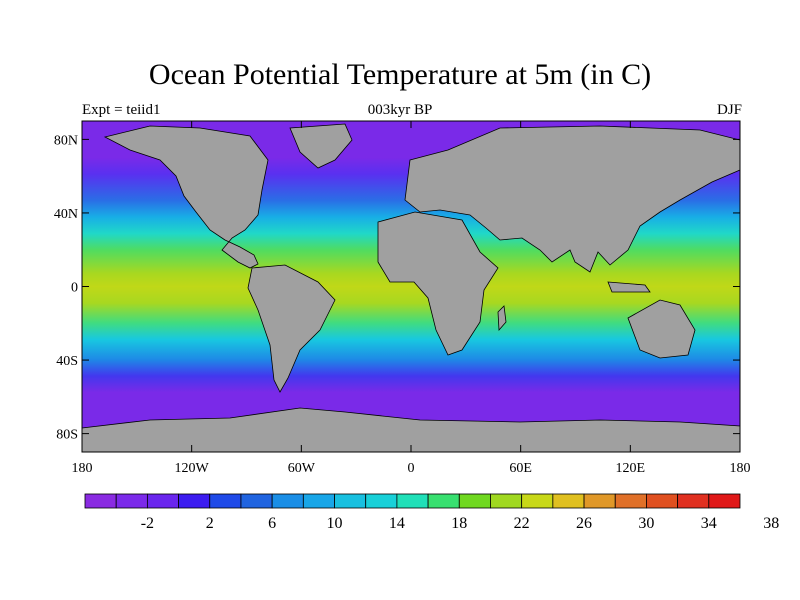 The height and width of the screenshot is (600, 800). What do you see at coordinates (121, 110) in the screenshot?
I see `experiment-label: Expt = teiid1` at bounding box center [121, 110].